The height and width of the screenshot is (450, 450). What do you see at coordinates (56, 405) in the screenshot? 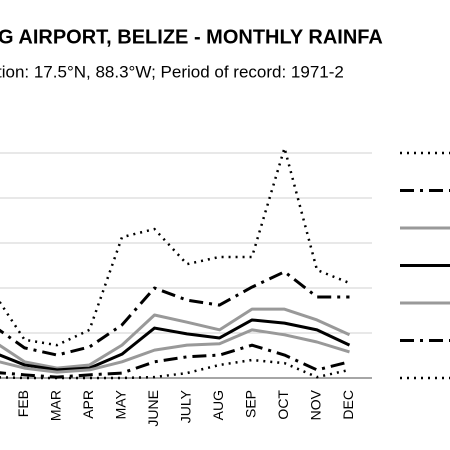
I see `x-tick-label: MAR` at bounding box center [56, 405].